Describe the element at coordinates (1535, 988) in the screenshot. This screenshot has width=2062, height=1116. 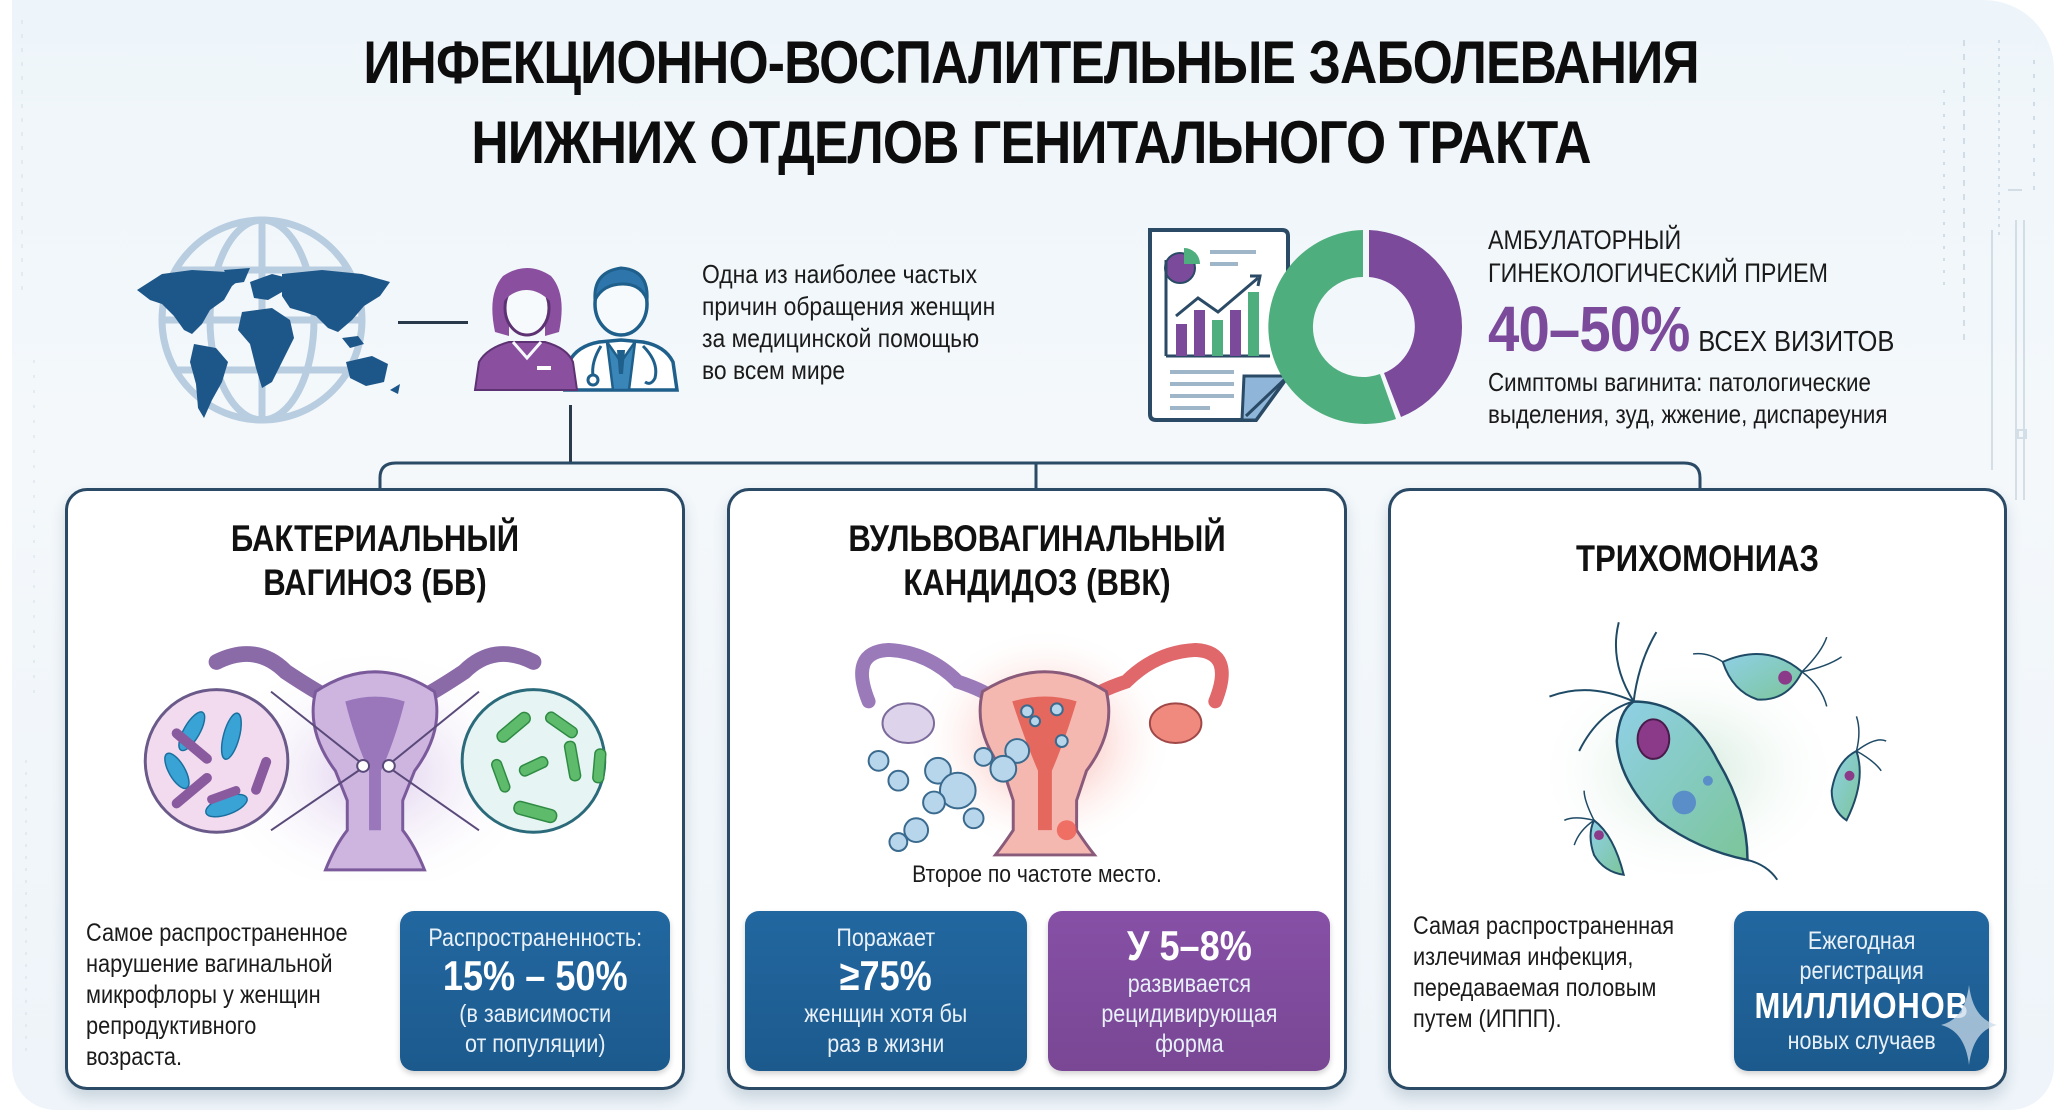
I see `desc-line: передаваемая половым` at that location.